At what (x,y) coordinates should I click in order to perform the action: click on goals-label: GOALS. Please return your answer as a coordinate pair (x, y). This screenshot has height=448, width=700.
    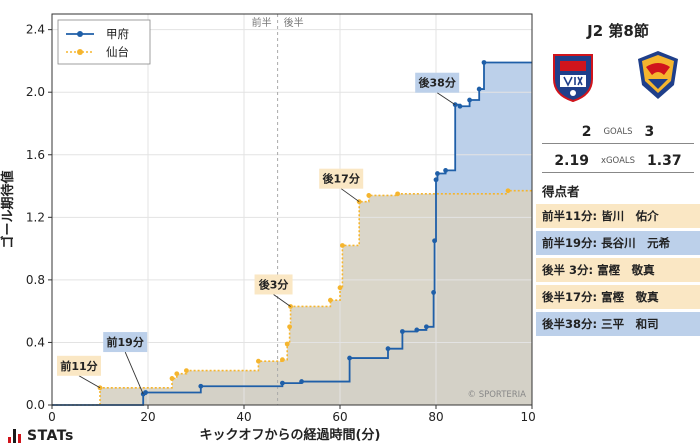
    Looking at the image, I should click on (618, 132).